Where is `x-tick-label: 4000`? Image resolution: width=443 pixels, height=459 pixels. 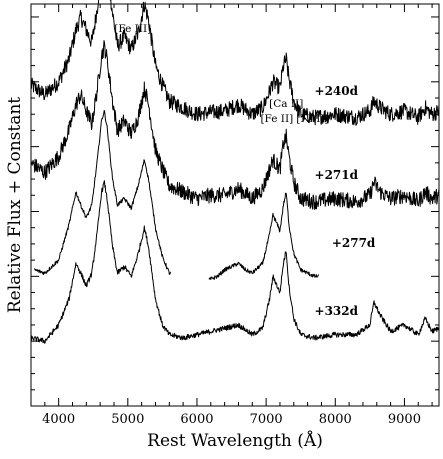 x-tick-label: 4000 is located at coordinates (58, 419).